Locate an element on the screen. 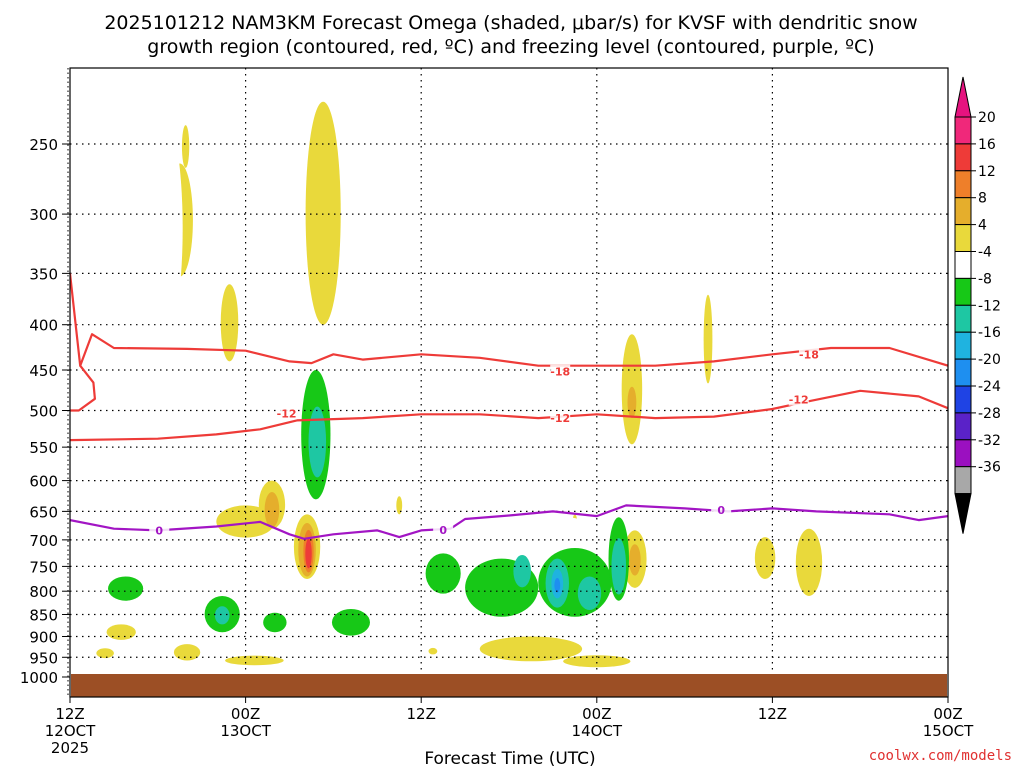  x-axis-label: Forecast Time (UTC) is located at coordinates (509, 758).